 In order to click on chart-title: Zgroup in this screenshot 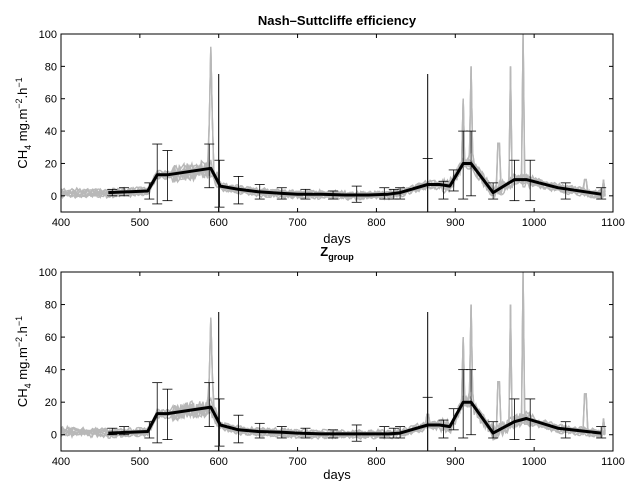, I will do `click(337, 253)`.